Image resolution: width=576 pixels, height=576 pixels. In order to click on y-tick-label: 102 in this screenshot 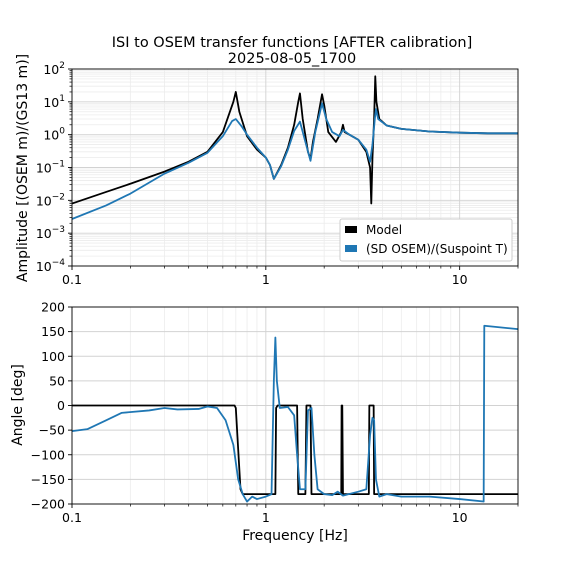, I will do `click(54, 69)`.